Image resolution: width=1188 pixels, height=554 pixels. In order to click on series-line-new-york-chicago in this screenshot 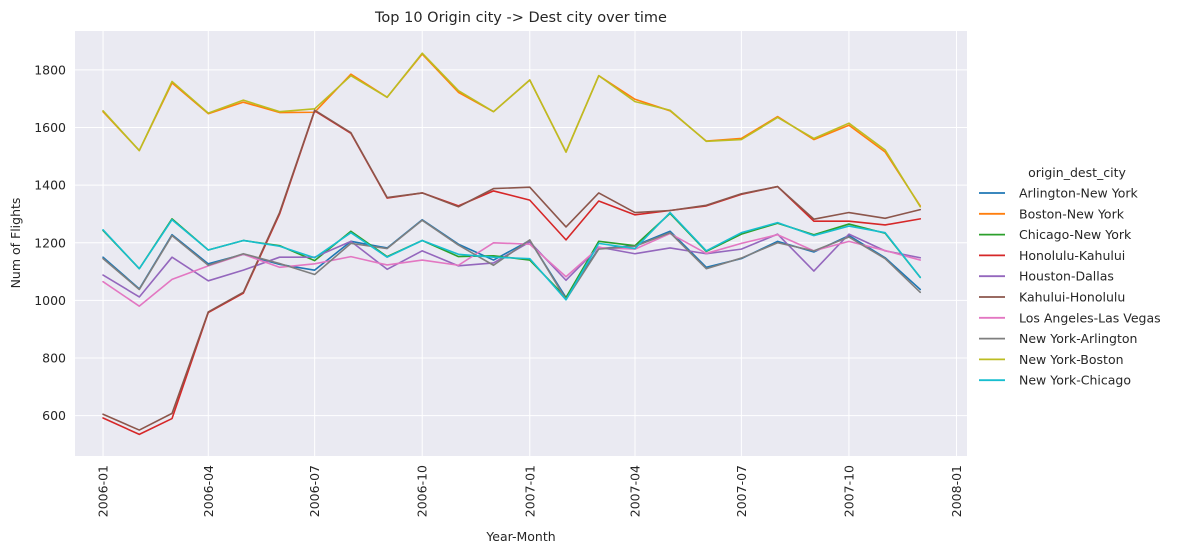, I will do `click(512, 256)`.